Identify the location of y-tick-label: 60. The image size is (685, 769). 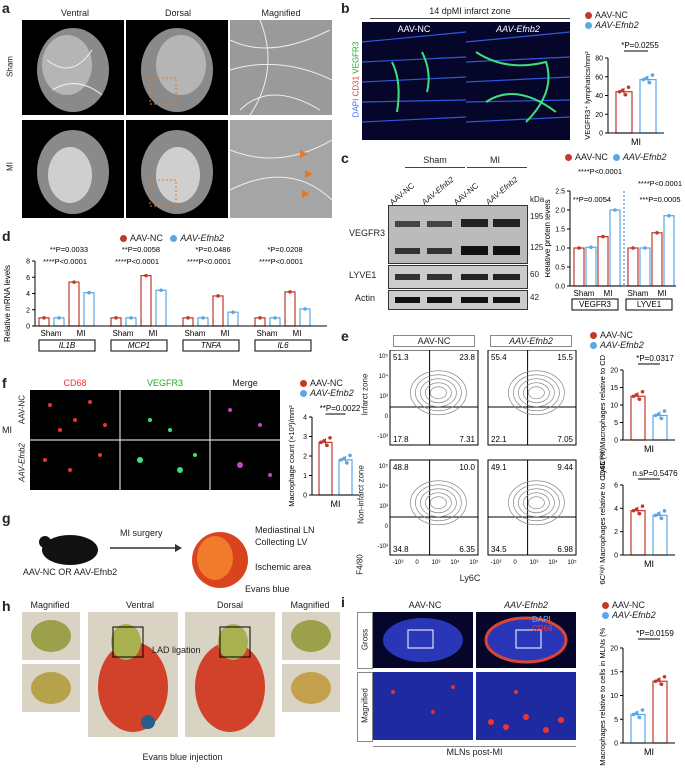
(599, 77).